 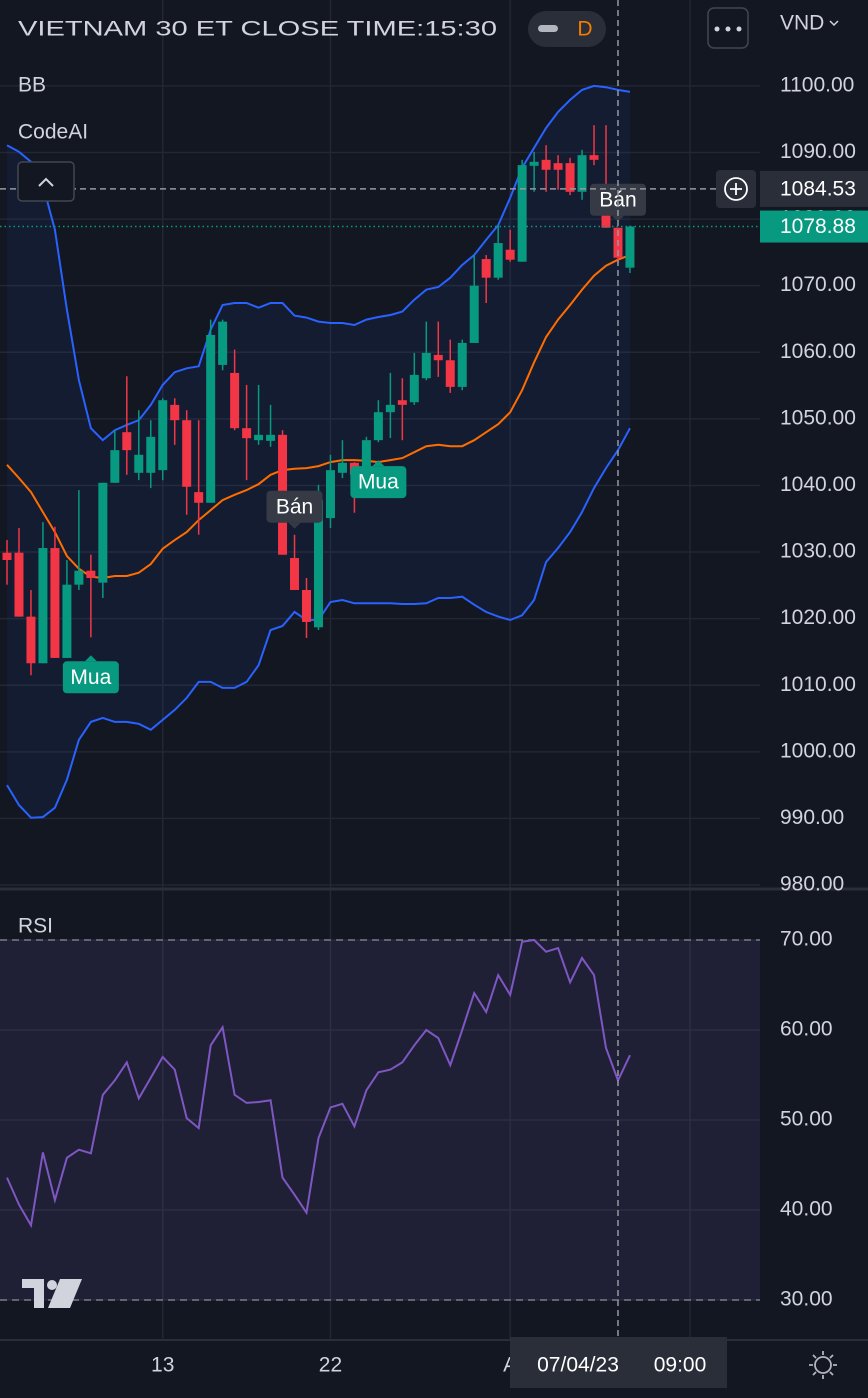 What do you see at coordinates (680, 1365) in the screenshot?
I see `crosshair-time: 09:00` at bounding box center [680, 1365].